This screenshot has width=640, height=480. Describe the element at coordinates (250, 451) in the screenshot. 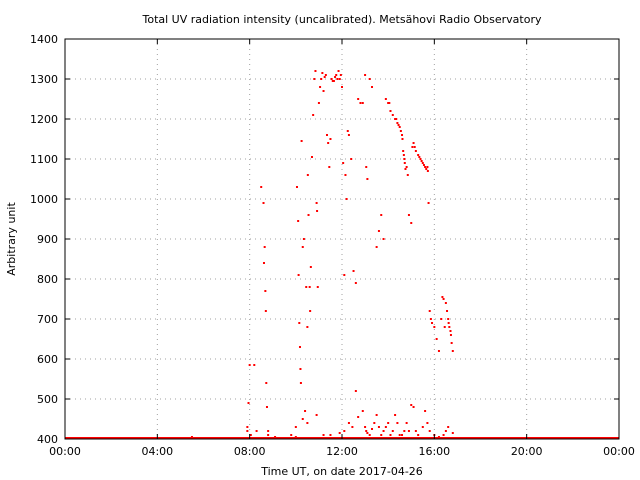

I see `x-tick-label: 08:00` at that location.